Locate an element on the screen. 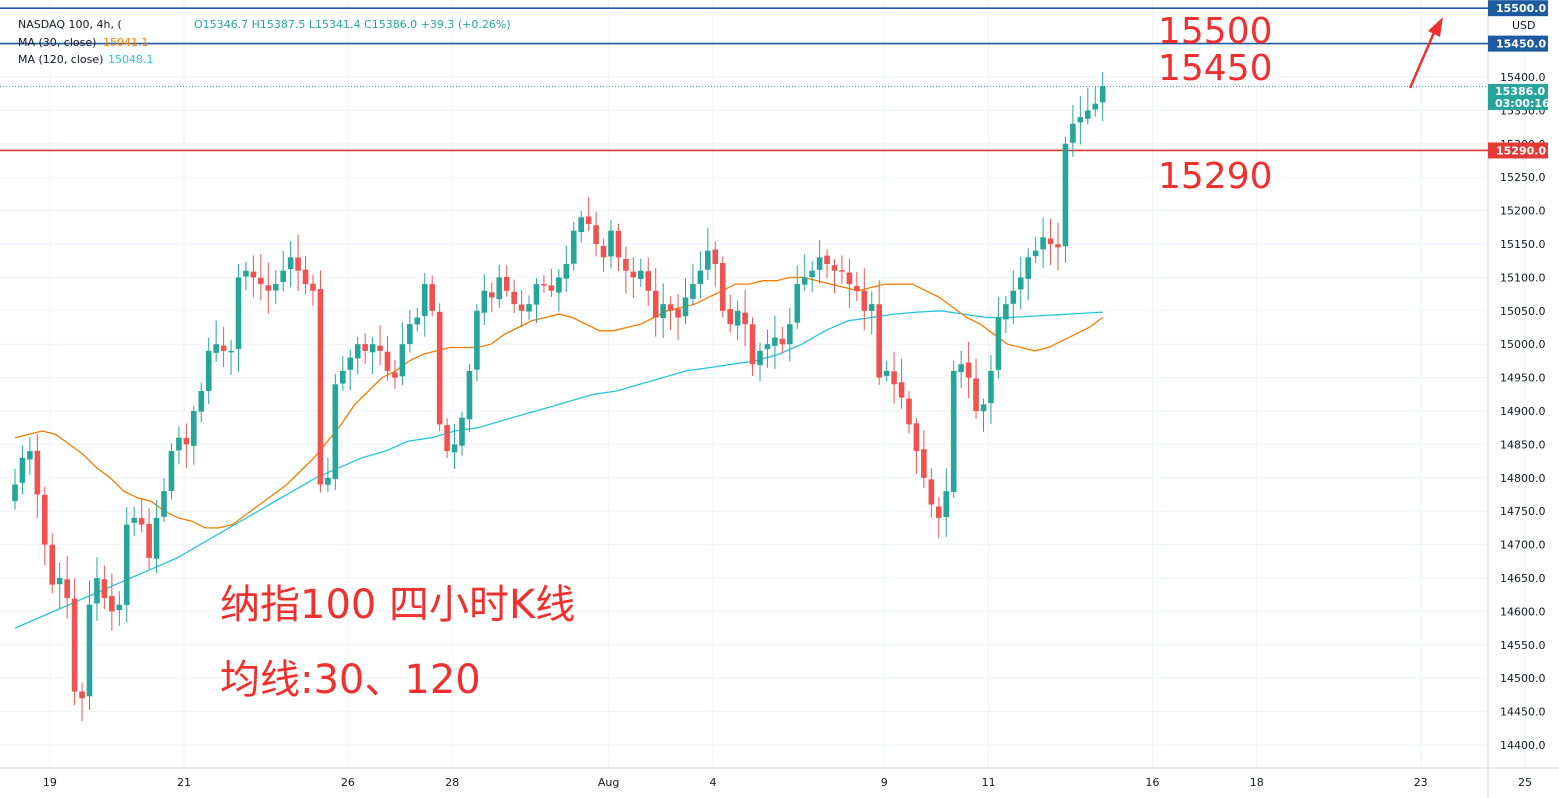 This screenshot has height=798, width=1559. annotation-15290: 15290 is located at coordinates (1215, 176).